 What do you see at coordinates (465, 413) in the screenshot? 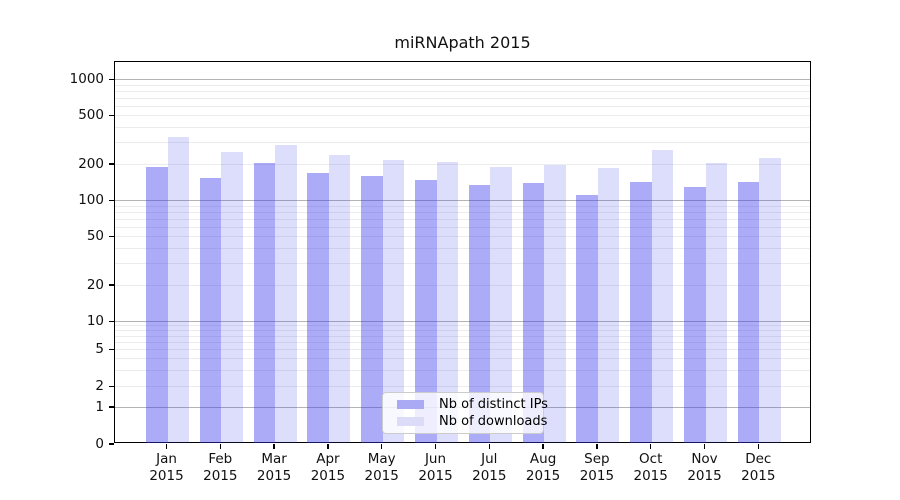
I see `legend: Nb of distinct IPs Nb of downloads` at bounding box center [465, 413].